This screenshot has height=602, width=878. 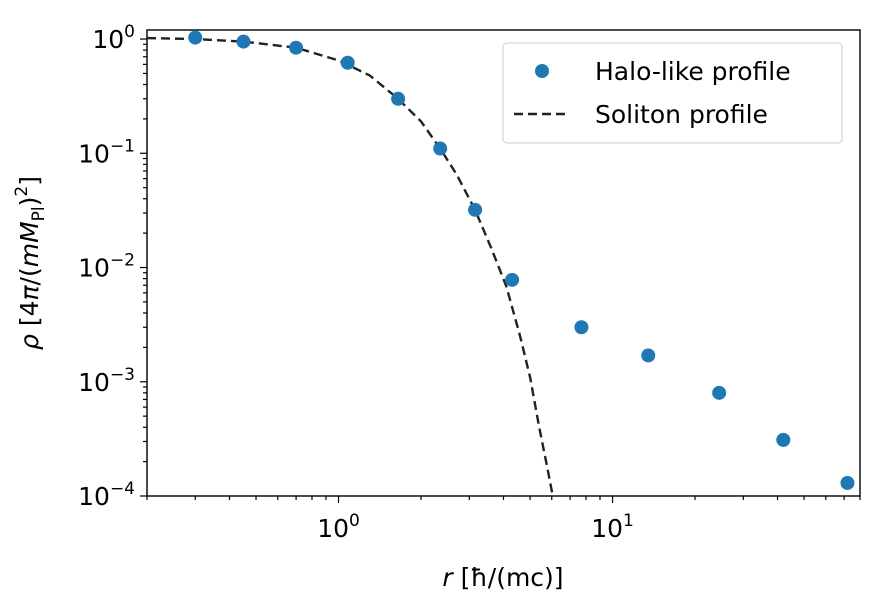 I want to click on legend-label-soliton: Soliton profile, so click(x=681, y=114).